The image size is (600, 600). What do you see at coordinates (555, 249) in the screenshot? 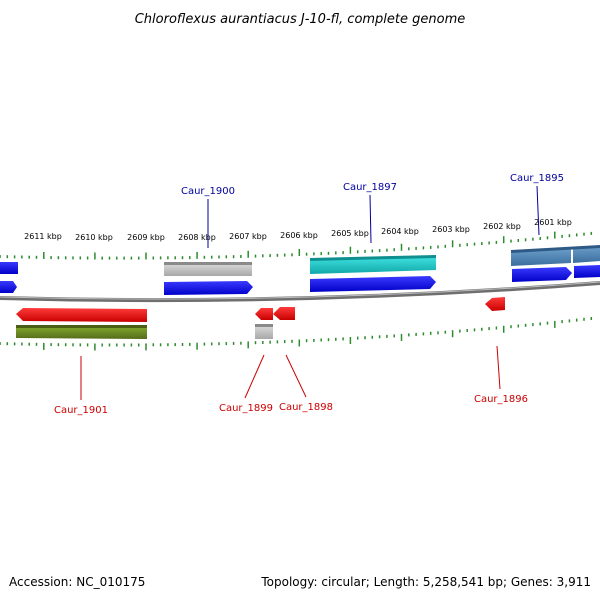
I see `gene-feature-steelblue-edge` at bounding box center [555, 249].